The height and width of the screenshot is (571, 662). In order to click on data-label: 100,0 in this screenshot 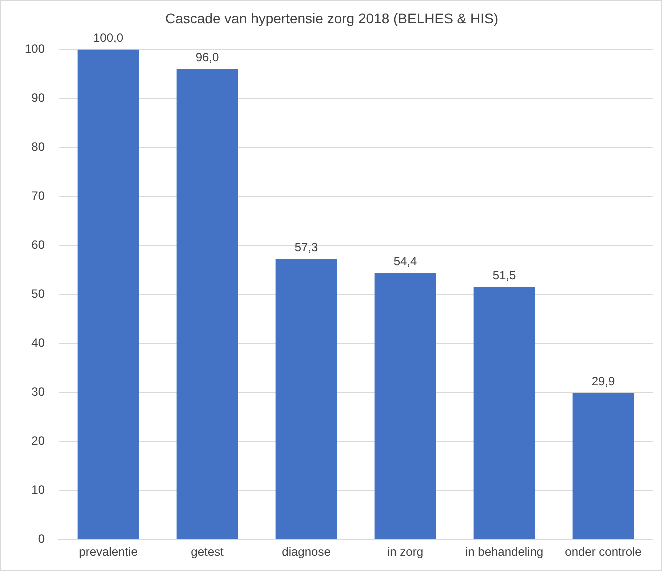, I will do `click(109, 38)`.